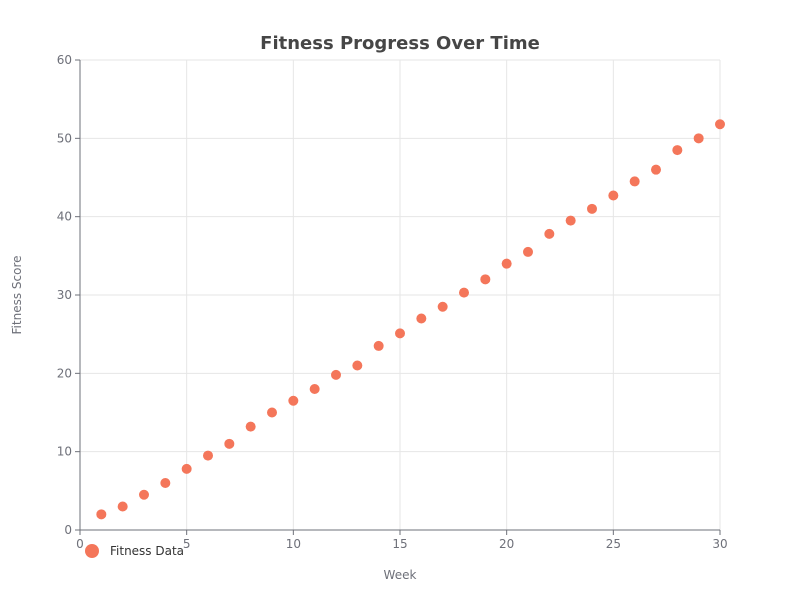 The image size is (800, 600). I want to click on x-axis-label: Week, so click(400, 575).